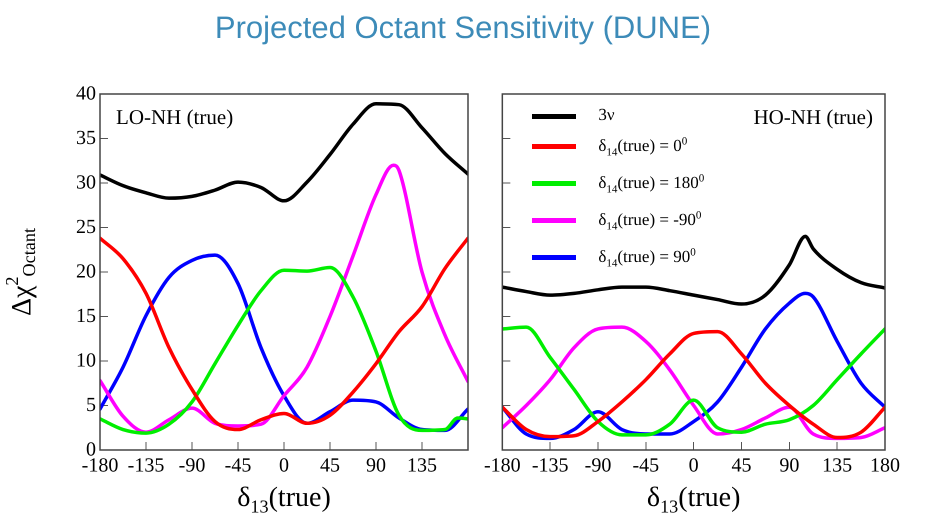 The height and width of the screenshot is (528, 926). Describe the element at coordinates (86, 93) in the screenshot. I see `y-tick-label: 40` at that location.